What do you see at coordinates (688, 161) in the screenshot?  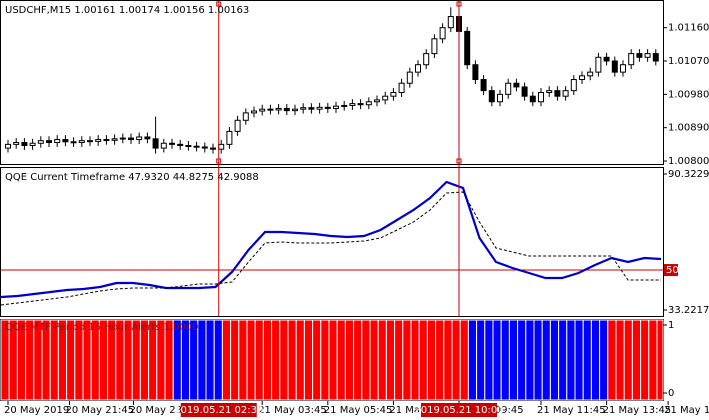 I see `y-tick-label: 1.00800` at bounding box center [688, 161].